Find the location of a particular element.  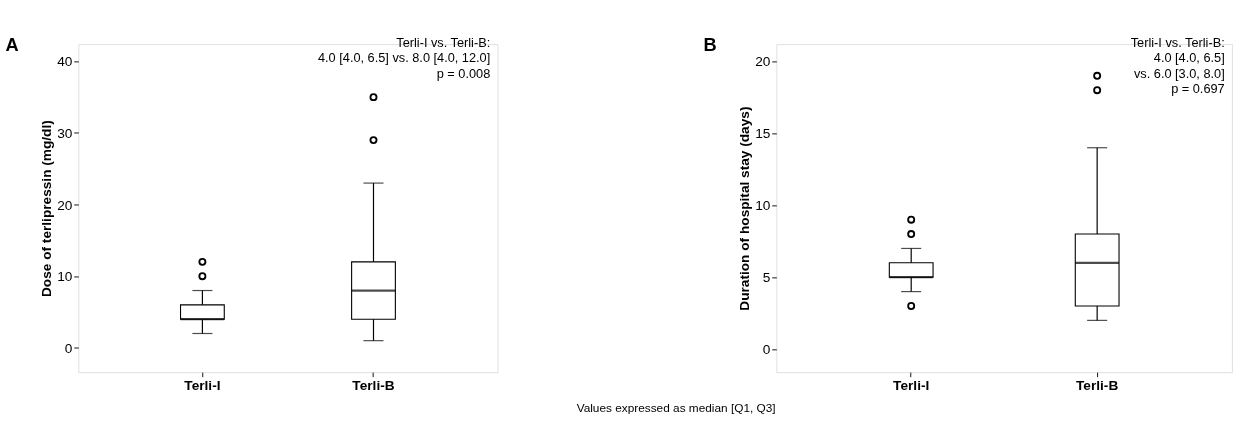

annotation: Terli-I vs. Terli-B: 4.0 [4.0, 6.5] vs. 8.0 [4.0, 12.0] p = 0.008 is located at coordinates (404, 57).